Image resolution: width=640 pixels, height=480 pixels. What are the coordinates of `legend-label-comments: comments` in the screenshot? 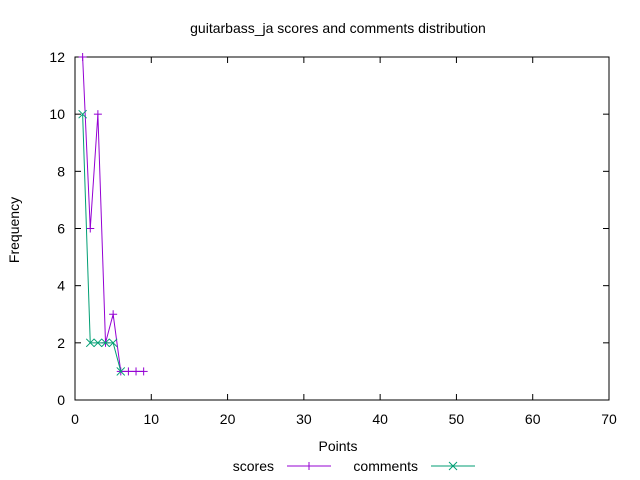 It's located at (385, 466).